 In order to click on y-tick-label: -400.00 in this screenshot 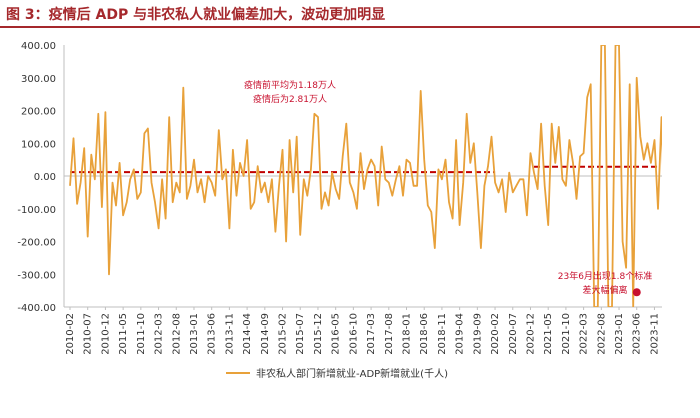, I will do `click(36, 308)`.